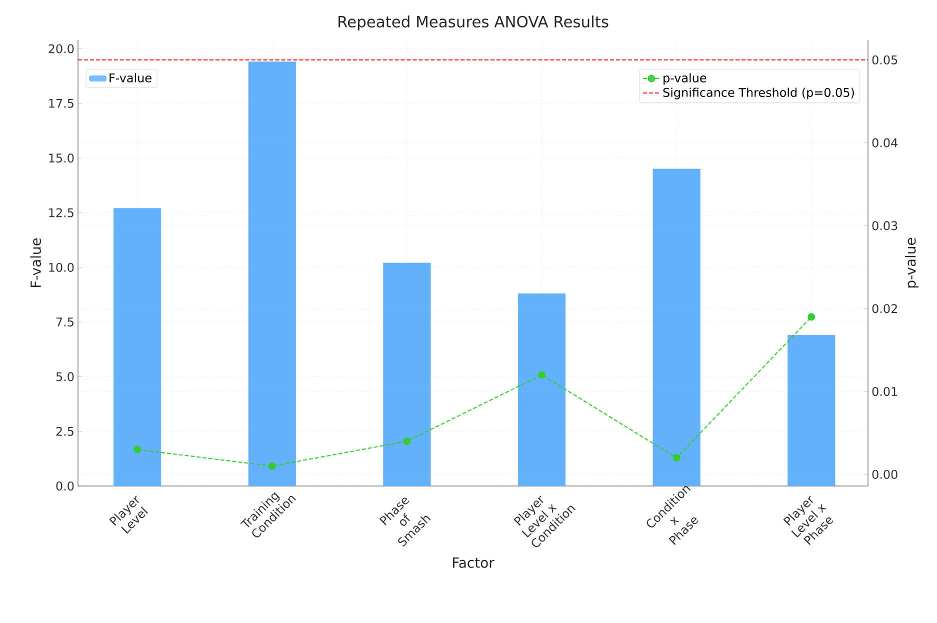 This screenshot has width=937, height=623. Describe the element at coordinates (131, 77) in the screenshot. I see `legend-label: F-value` at that location.